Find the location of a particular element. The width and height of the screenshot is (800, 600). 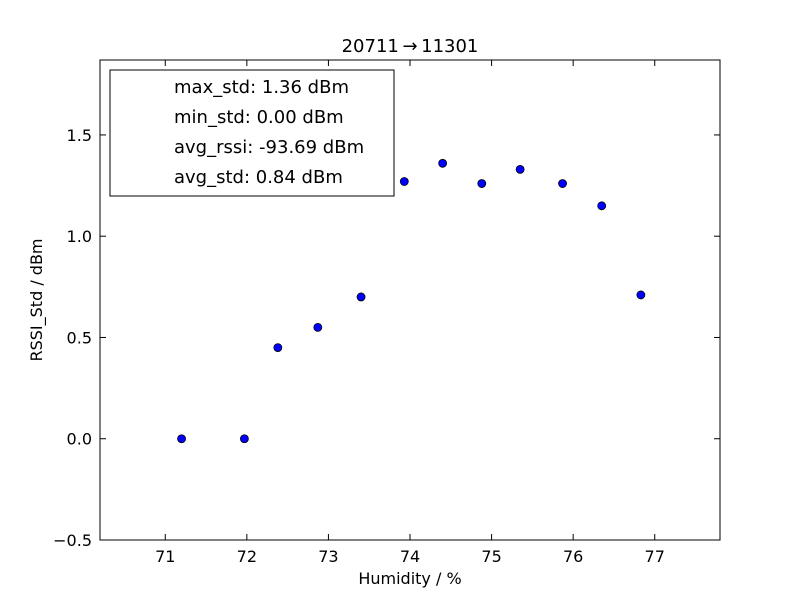

y-tick-label: 1.0 is located at coordinates (79, 236).